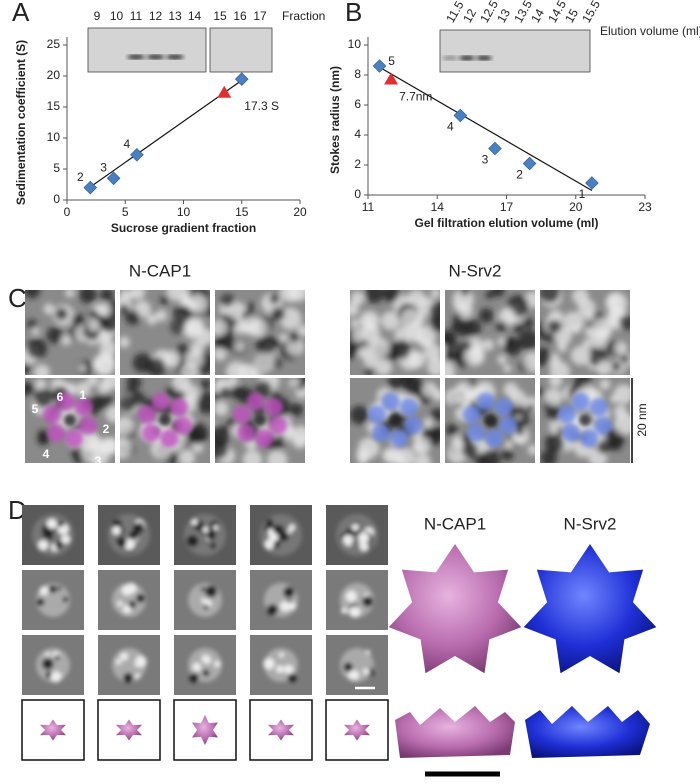 Image resolution: width=700 pixels, height=783 pixels. What do you see at coordinates (60, 397) in the screenshot?
I see `subunit-label: 6` at bounding box center [60, 397].